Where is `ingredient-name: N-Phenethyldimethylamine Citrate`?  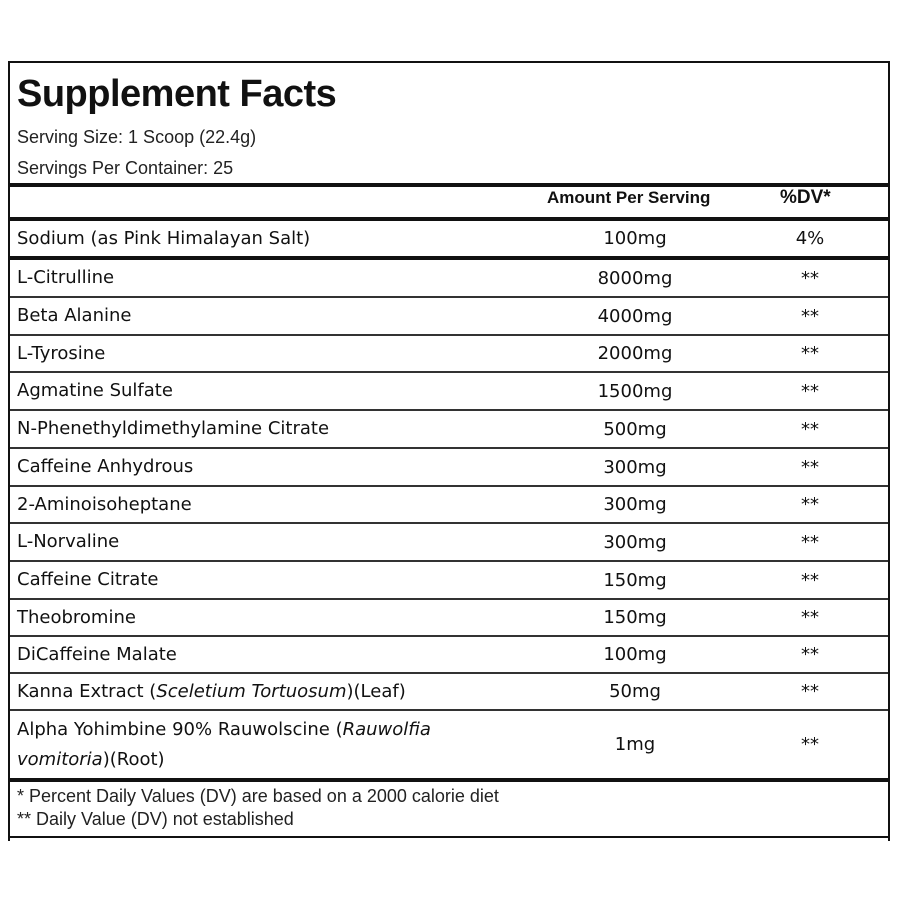
ingredient-name: N-Phenethyldimethylamine Citrate is located at coordinates (257, 429).